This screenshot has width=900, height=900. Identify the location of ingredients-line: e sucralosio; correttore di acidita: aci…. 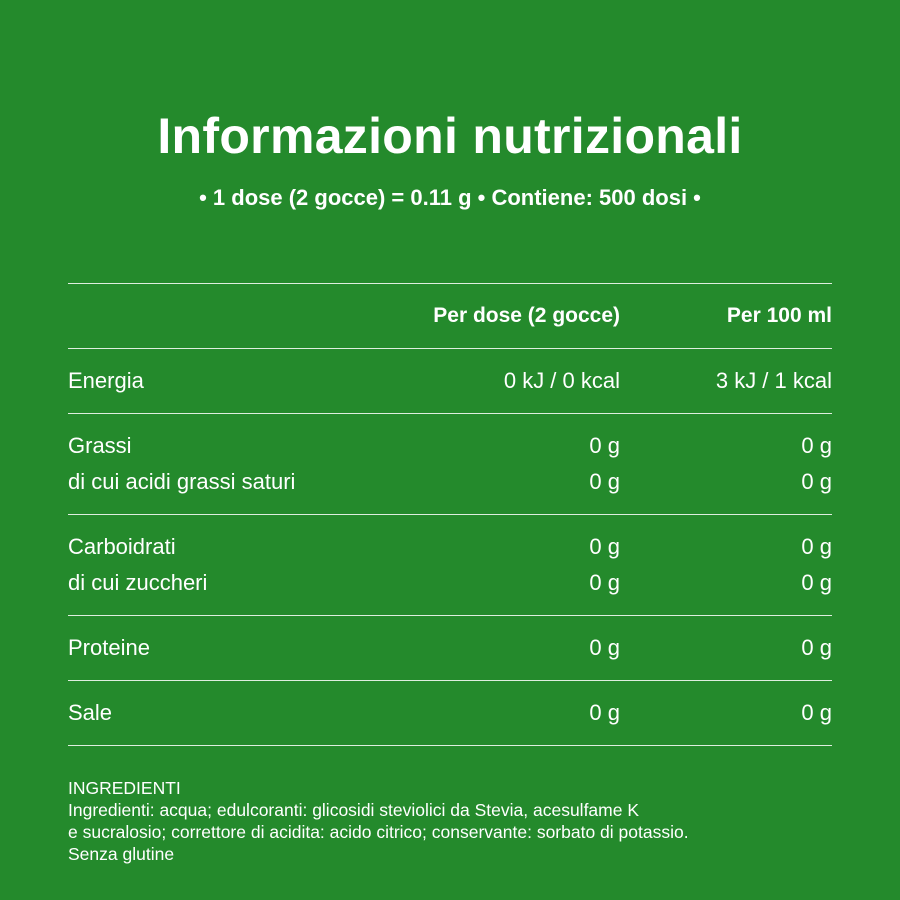
(378, 832).